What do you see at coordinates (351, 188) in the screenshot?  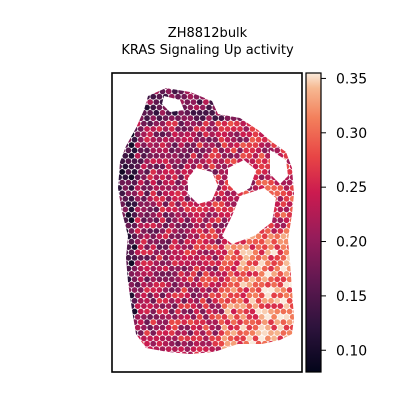 I see `colorbar-tick-label: 0.25` at bounding box center [351, 188].